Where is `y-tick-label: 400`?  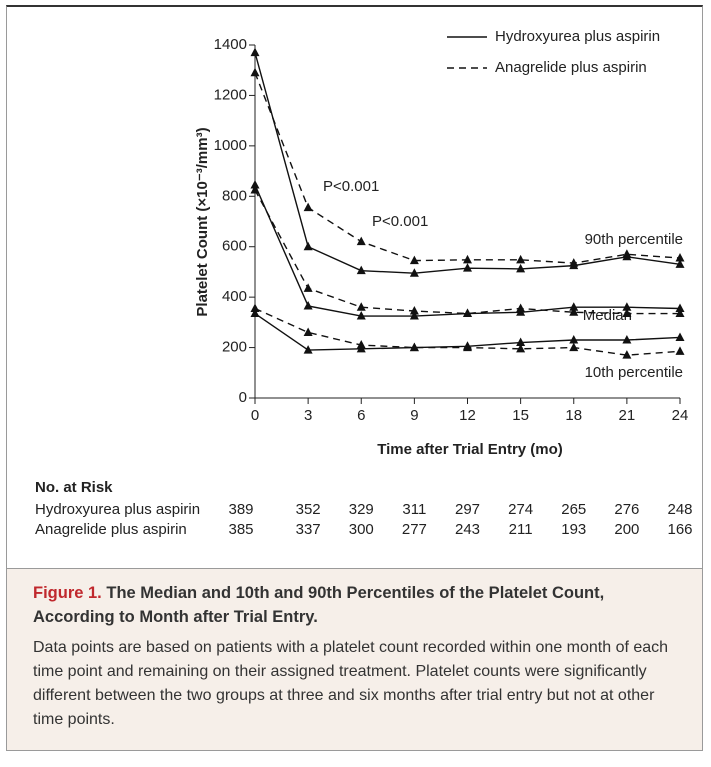
y-tick-label: 400 is located at coordinates (234, 296).